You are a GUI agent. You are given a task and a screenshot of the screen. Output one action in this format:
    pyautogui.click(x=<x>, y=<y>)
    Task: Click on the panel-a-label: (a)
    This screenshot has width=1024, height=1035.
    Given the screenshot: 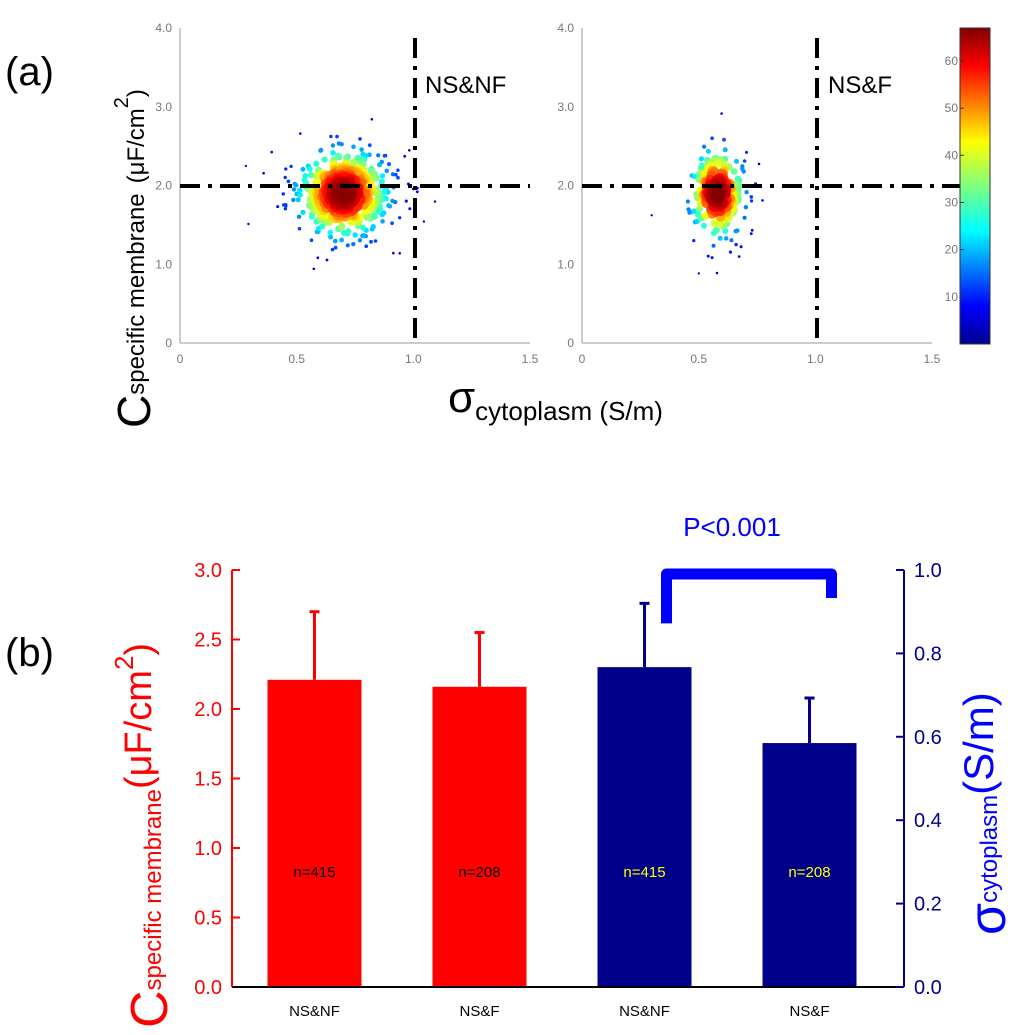 What is the action you would take?
    pyautogui.click(x=29, y=72)
    